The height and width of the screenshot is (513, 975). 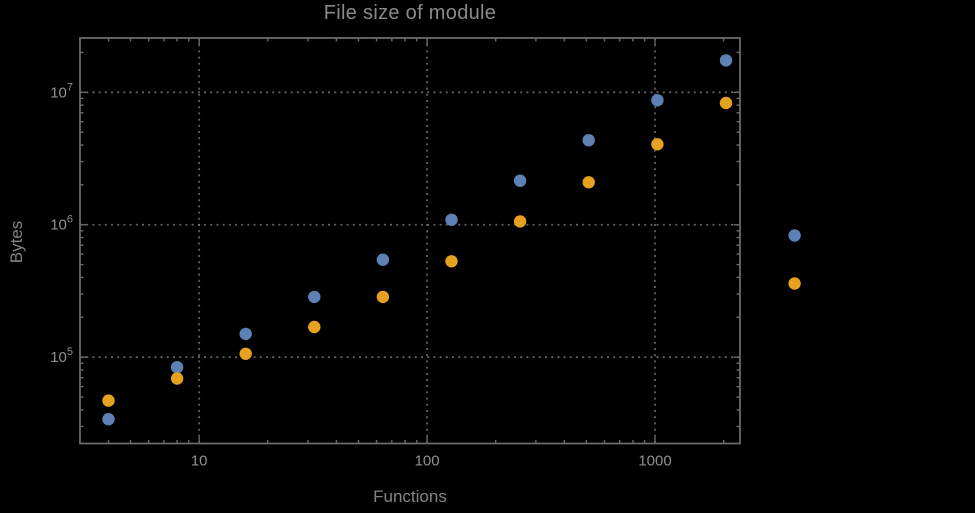 I want to click on y-tick-label: 10⁵, so click(x=61, y=356).